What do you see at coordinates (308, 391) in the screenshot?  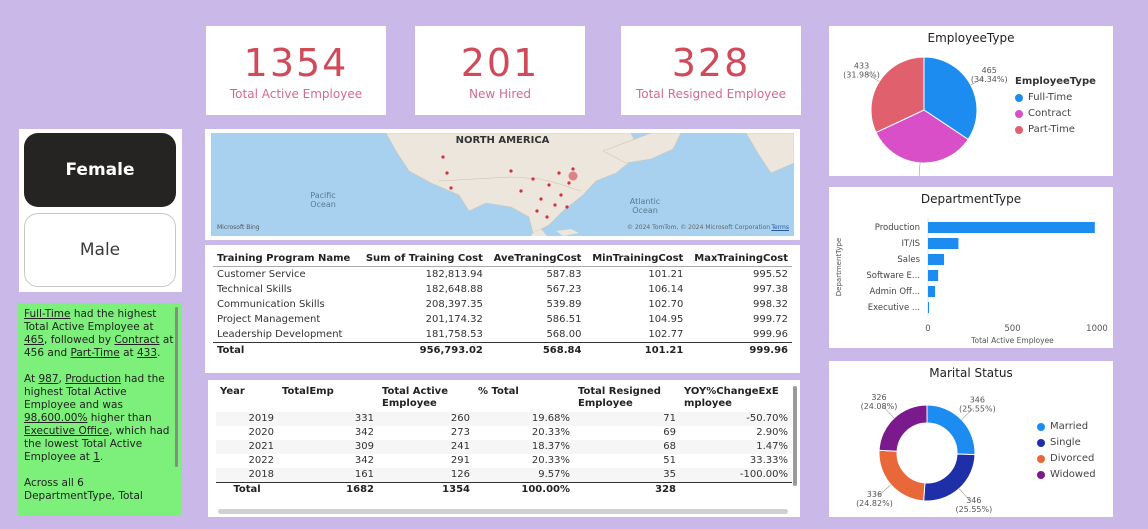 I see `column-header: TotalEmp` at bounding box center [308, 391].